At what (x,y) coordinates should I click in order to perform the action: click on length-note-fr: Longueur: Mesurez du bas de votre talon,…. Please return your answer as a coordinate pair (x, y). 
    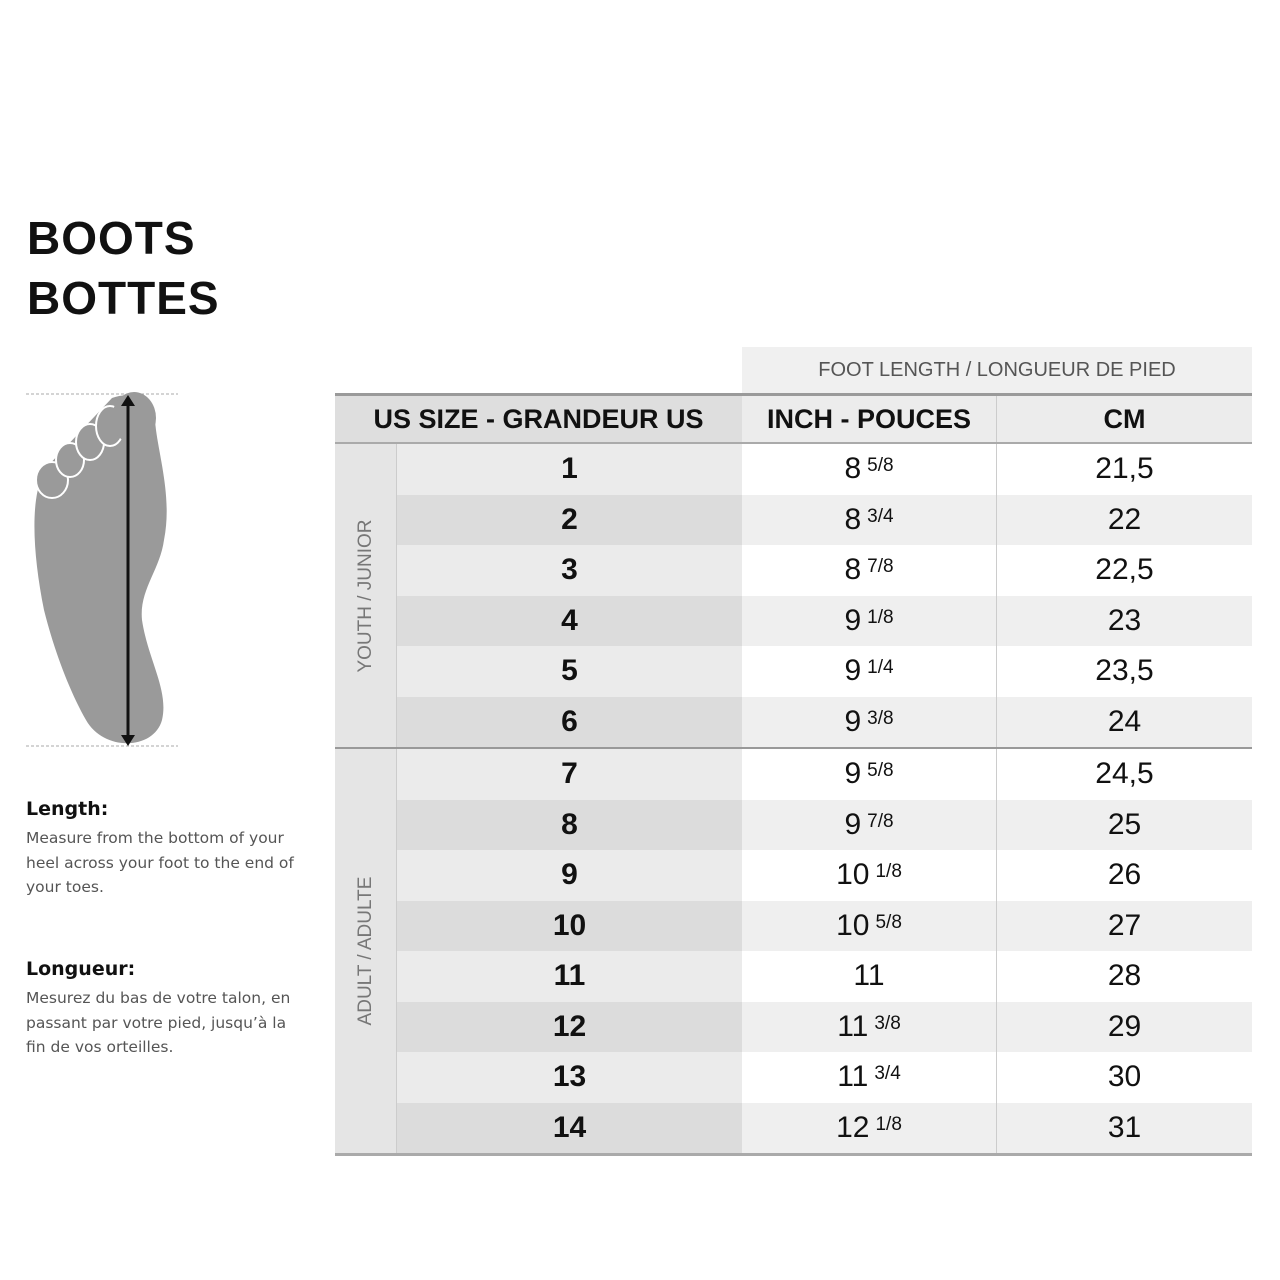
    Looking at the image, I should click on (161, 1009).